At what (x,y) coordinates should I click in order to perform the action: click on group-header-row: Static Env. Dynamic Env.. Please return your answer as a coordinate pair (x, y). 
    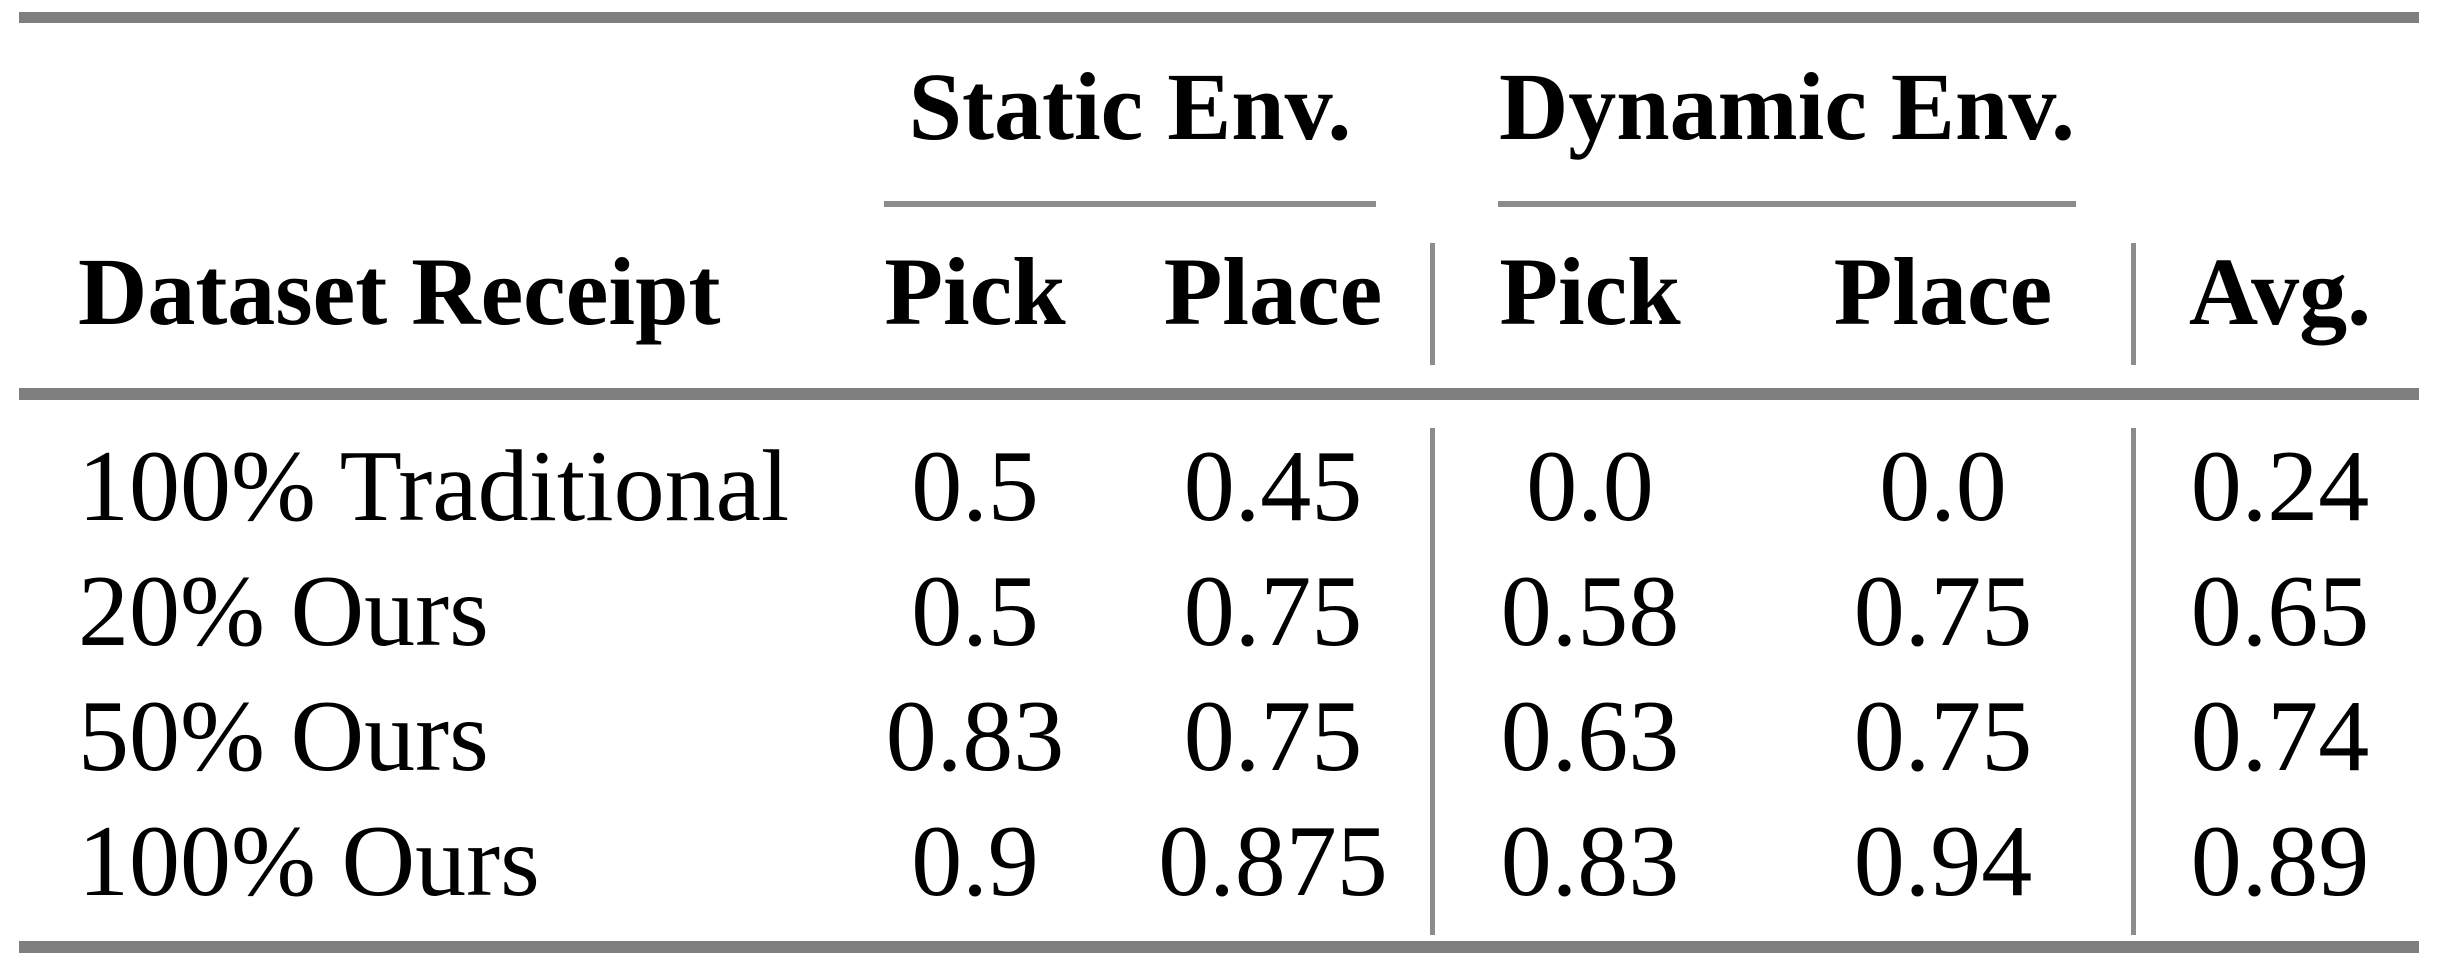
    Looking at the image, I should click on (1220, 121).